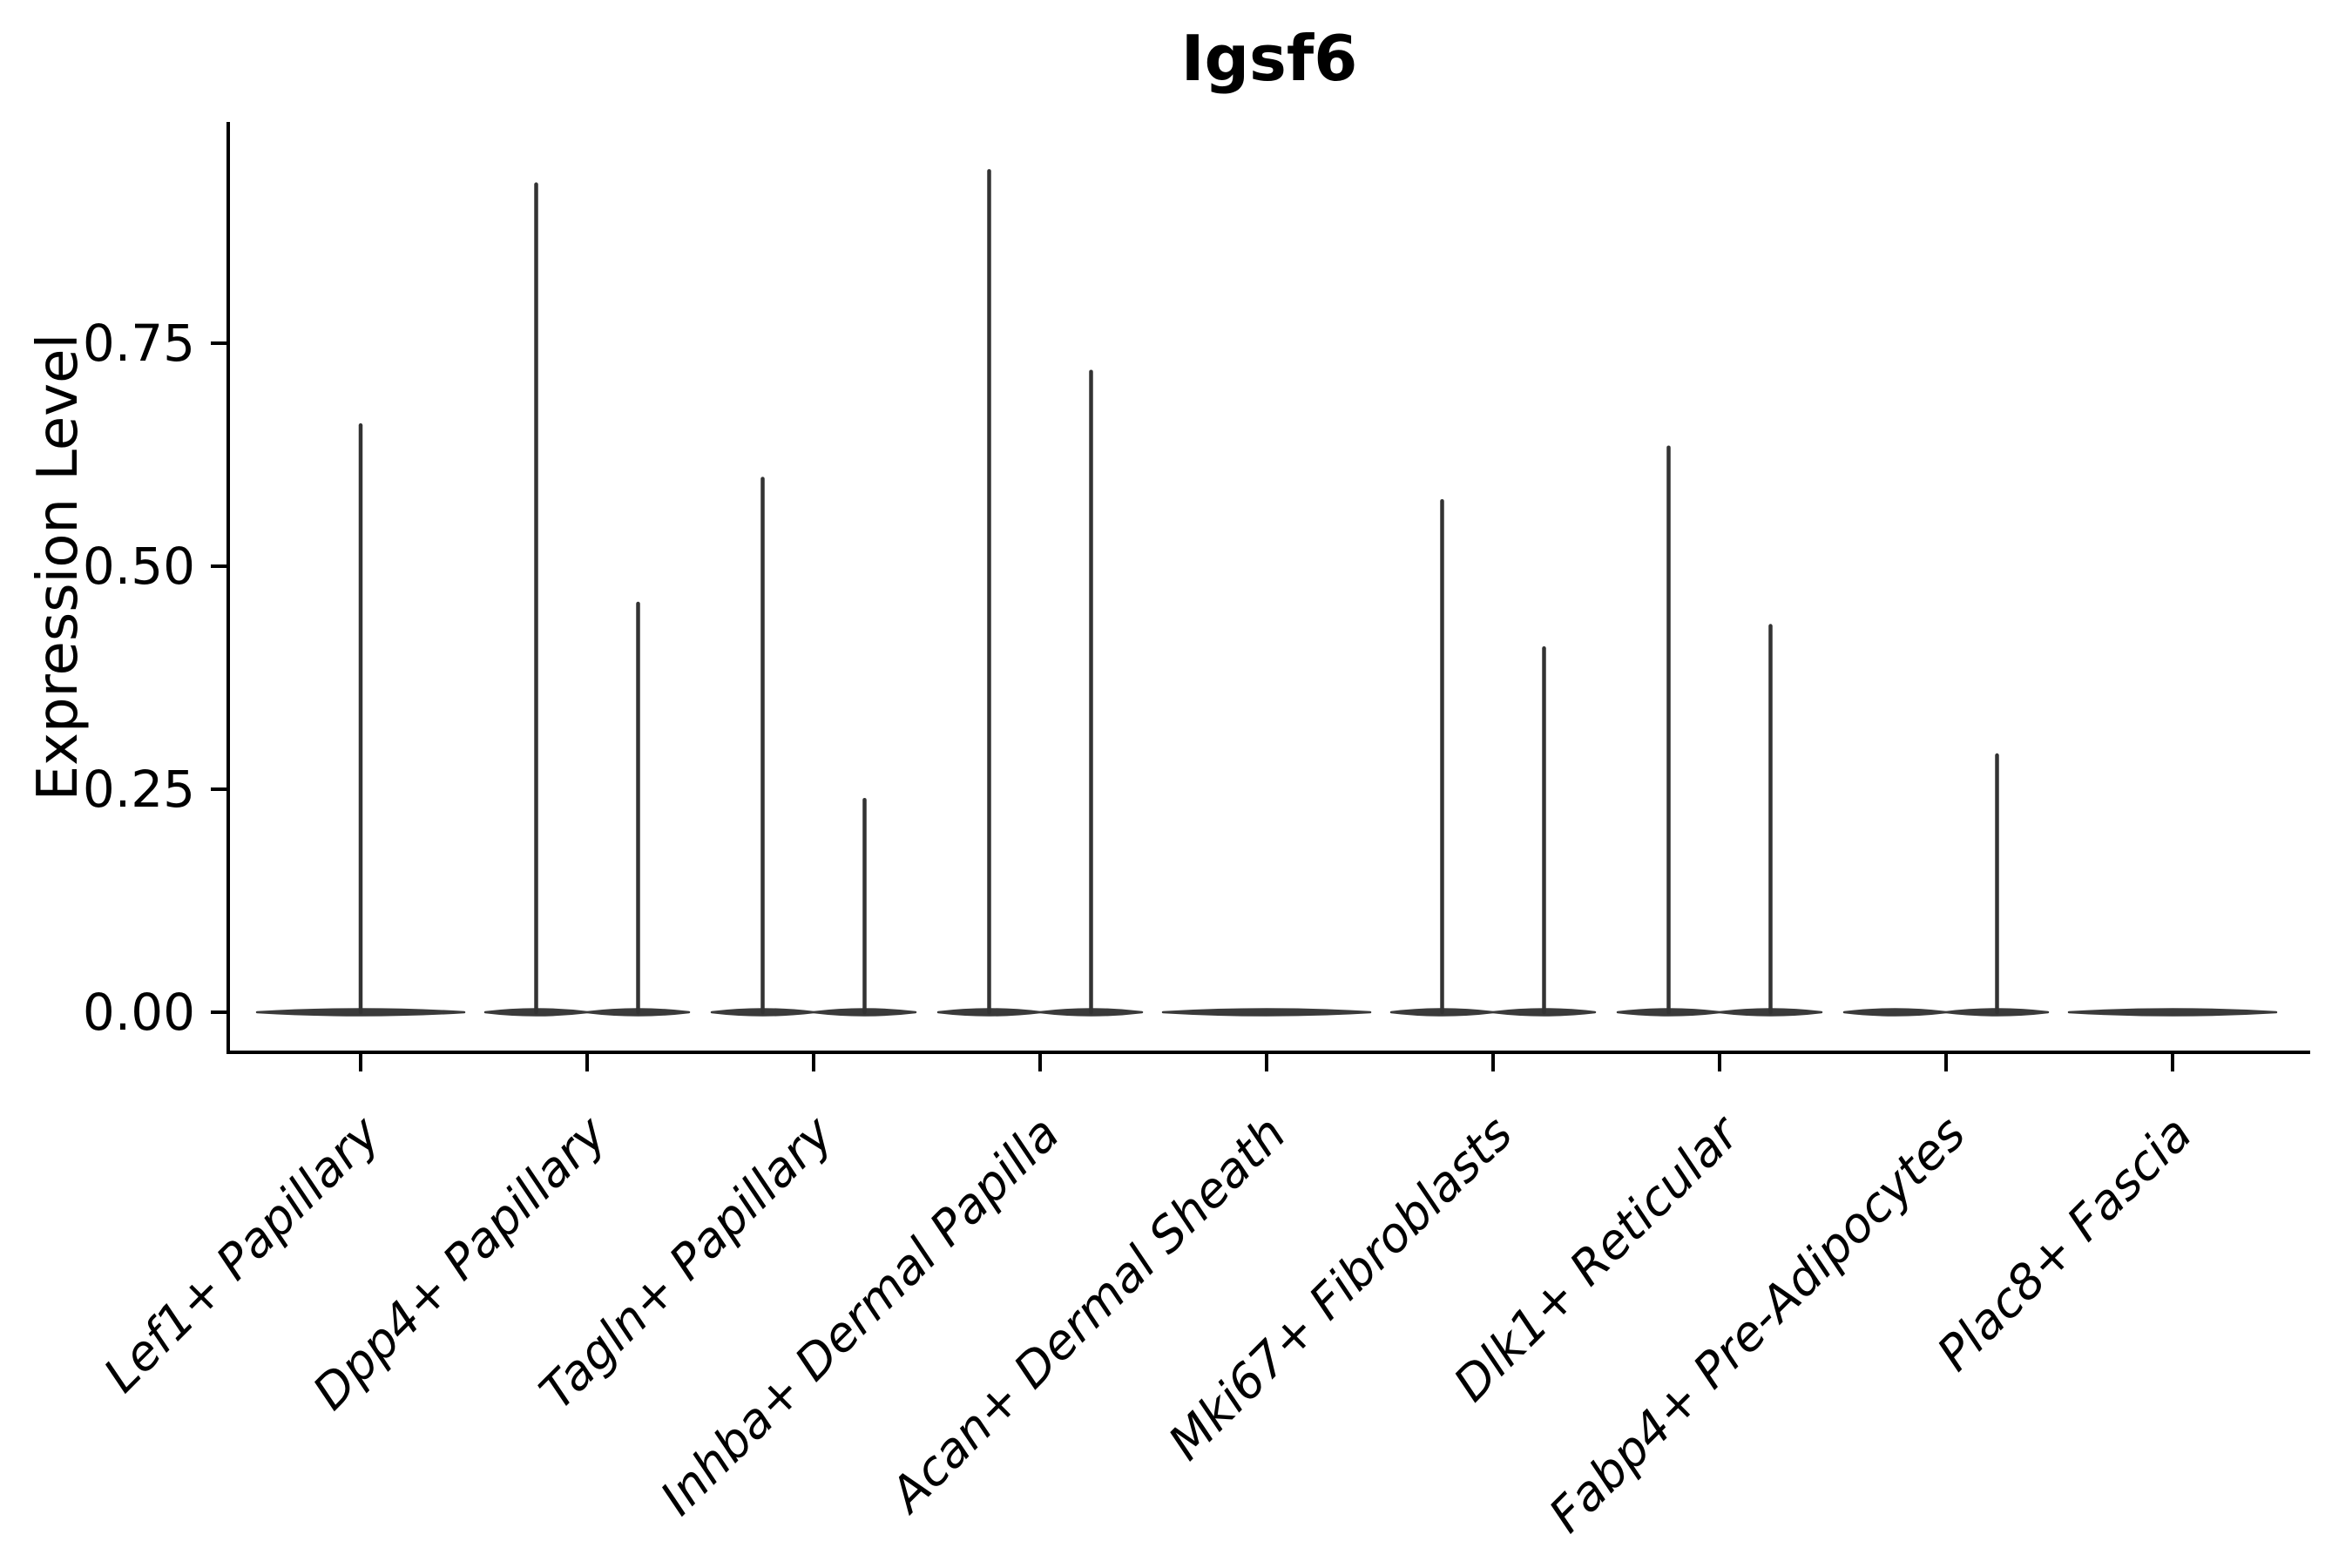 Image resolution: width=2352 pixels, height=1568 pixels. Describe the element at coordinates (1757, 1324) in the screenshot. I see `x-tick-label: Fabp4+ Pre-Adipocytes` at that location.